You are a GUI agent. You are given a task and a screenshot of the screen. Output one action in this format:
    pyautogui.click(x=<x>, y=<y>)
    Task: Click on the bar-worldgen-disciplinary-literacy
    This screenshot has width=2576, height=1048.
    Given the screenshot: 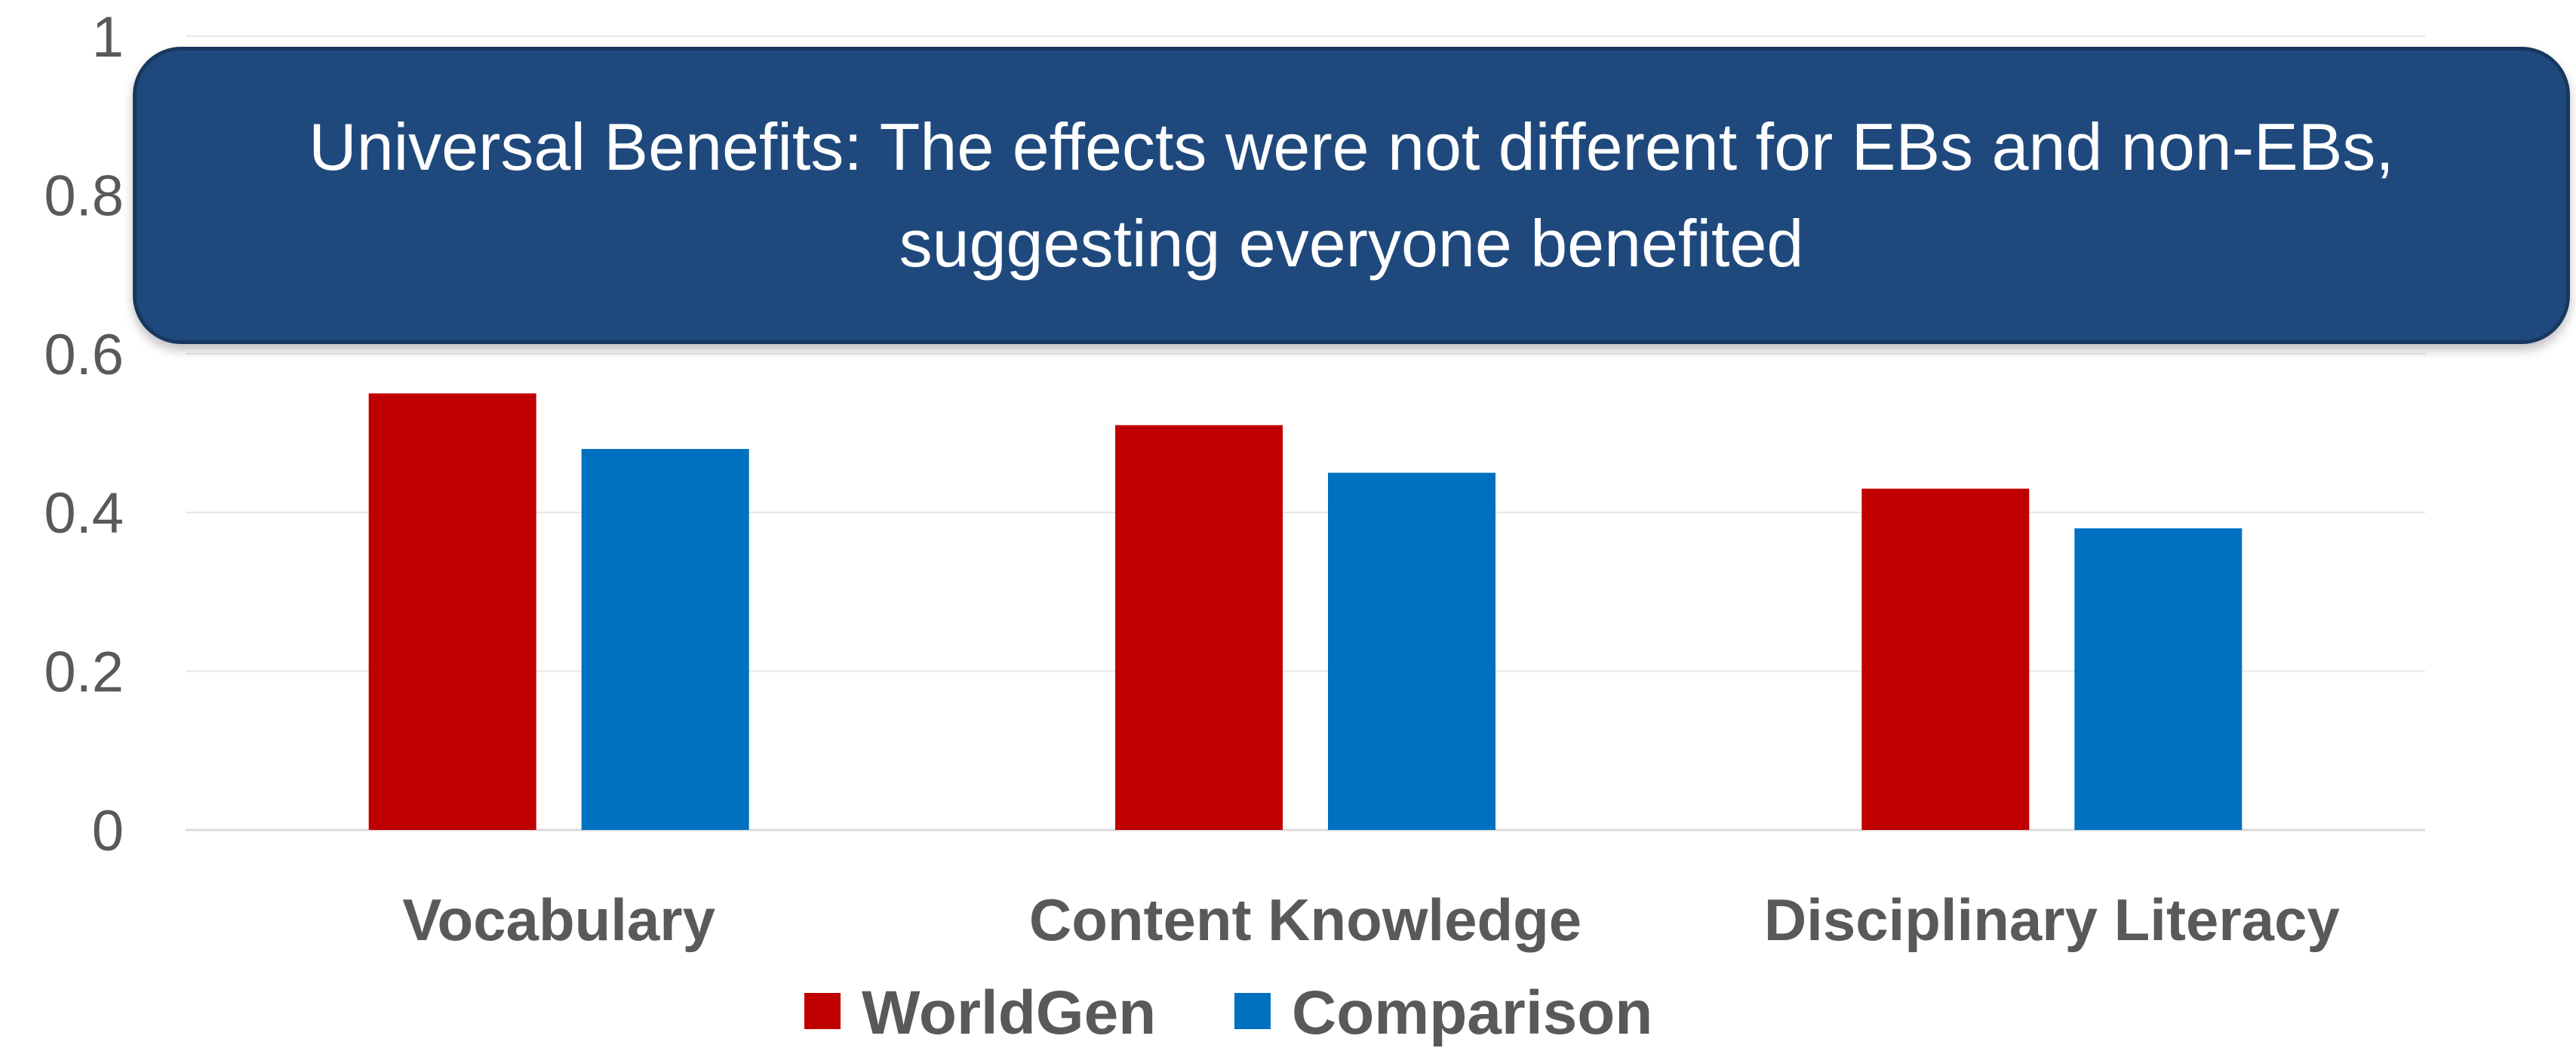 What is the action you would take?
    pyautogui.click(x=1945, y=659)
    